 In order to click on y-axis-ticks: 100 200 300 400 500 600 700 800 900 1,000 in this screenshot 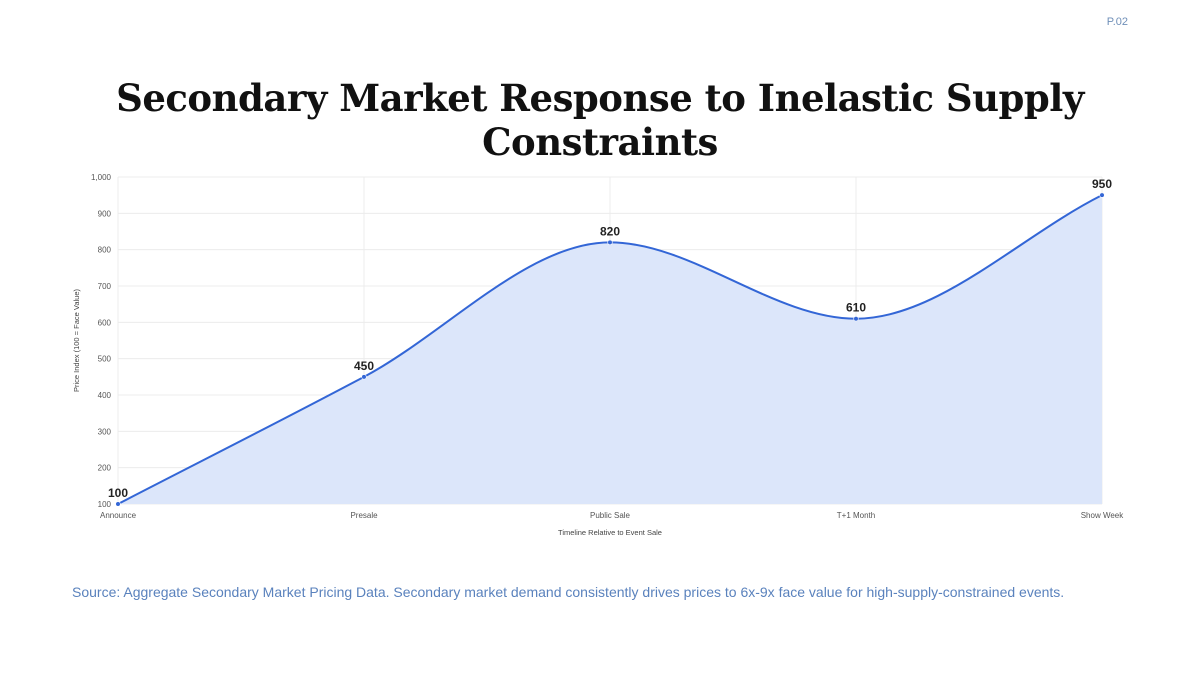, I will do `click(101, 341)`.